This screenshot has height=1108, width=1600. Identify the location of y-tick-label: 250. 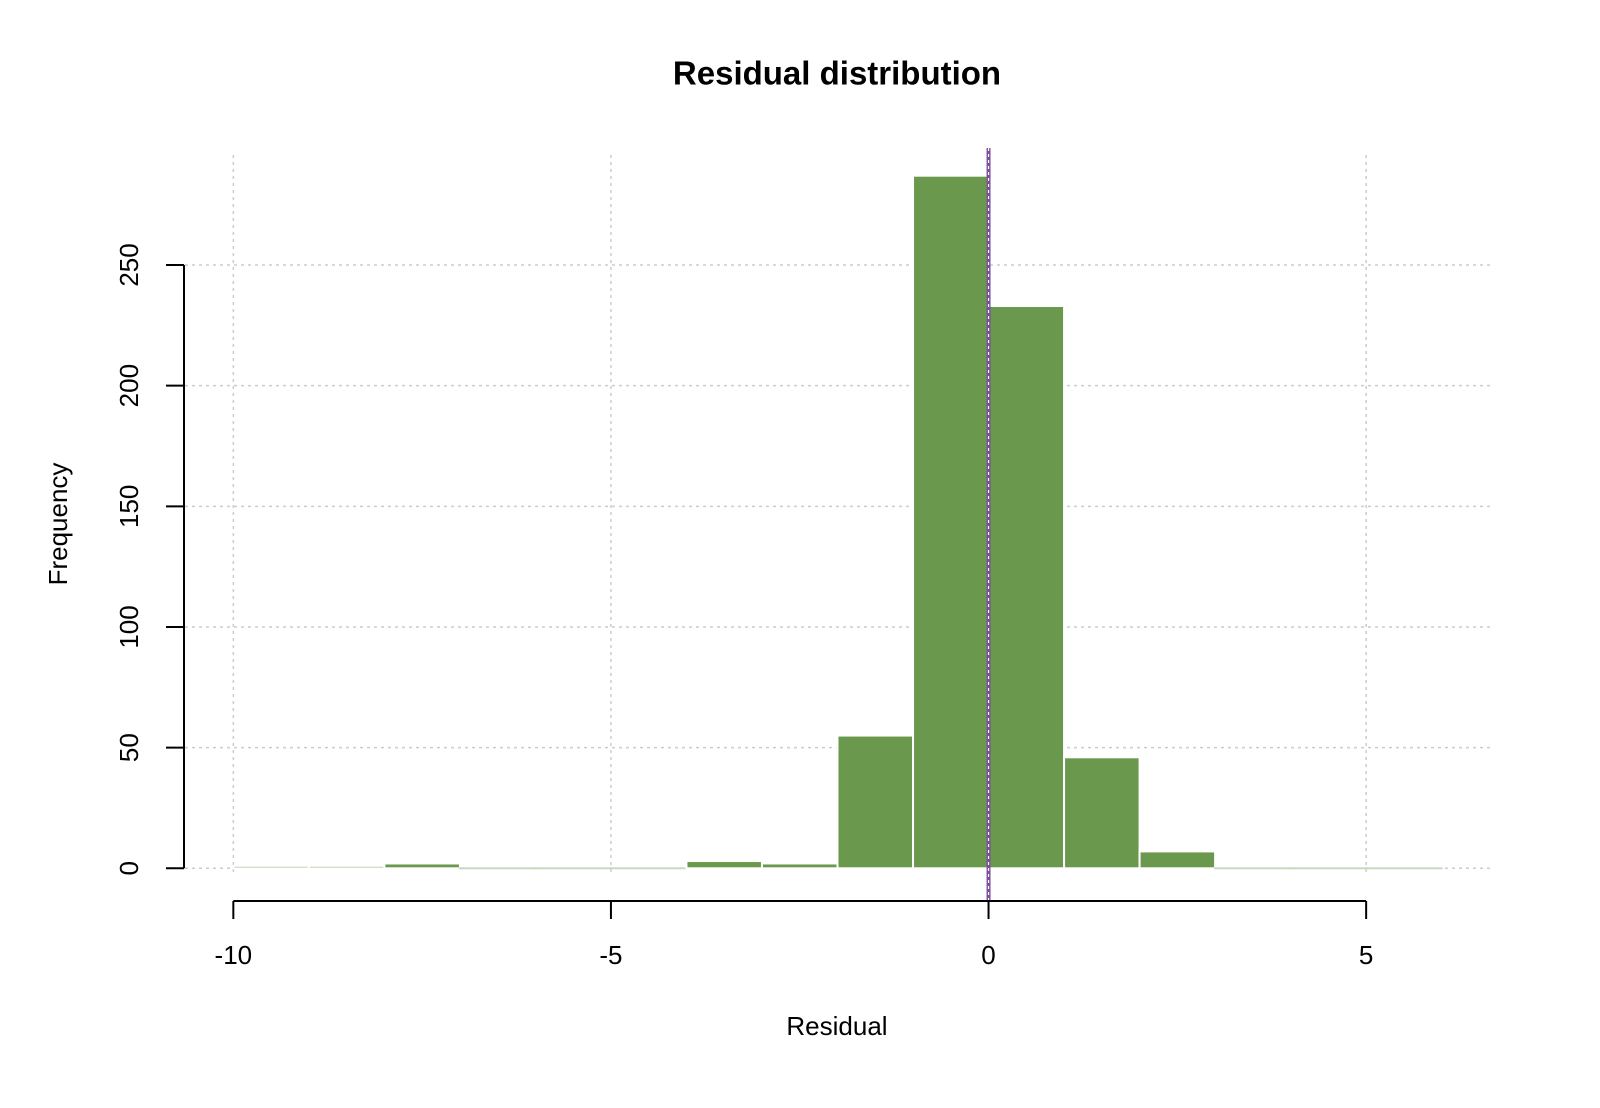
(129, 264).